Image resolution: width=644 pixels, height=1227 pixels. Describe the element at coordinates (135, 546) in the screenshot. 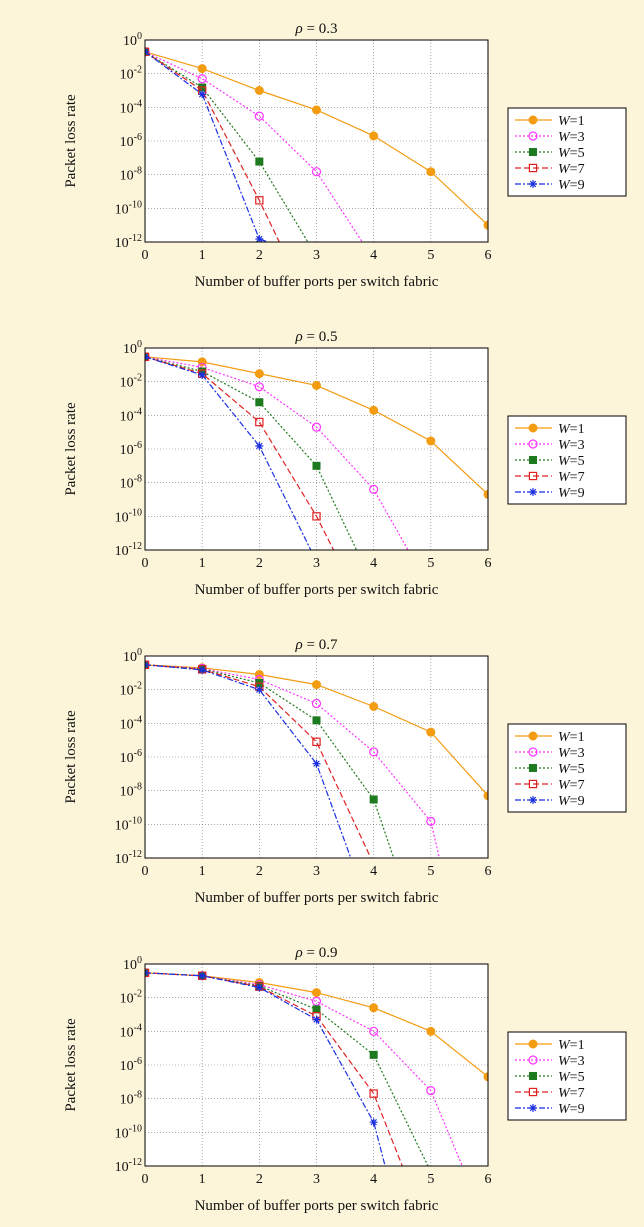

I see `y-tick-exp: -12` at that location.